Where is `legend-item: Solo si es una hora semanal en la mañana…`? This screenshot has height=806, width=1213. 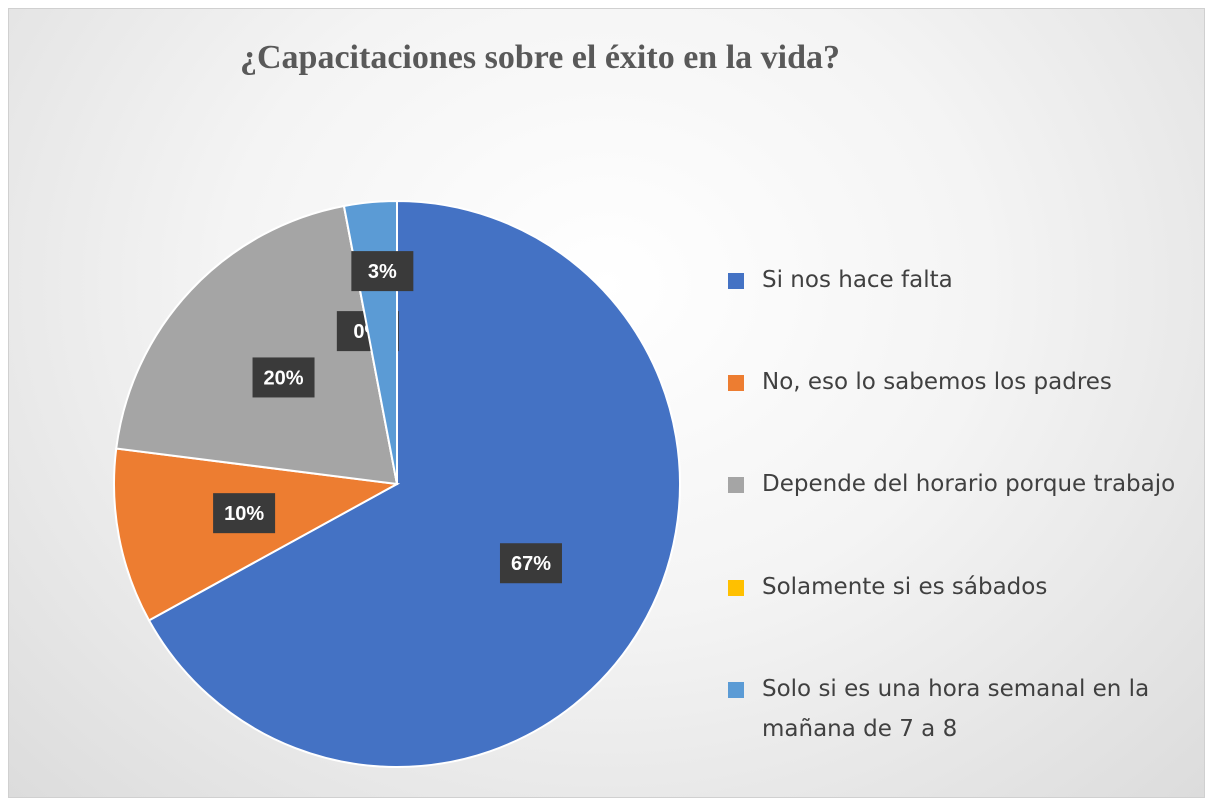 legend-item: Solo si es una hora semanal en la mañana… is located at coordinates (963, 709).